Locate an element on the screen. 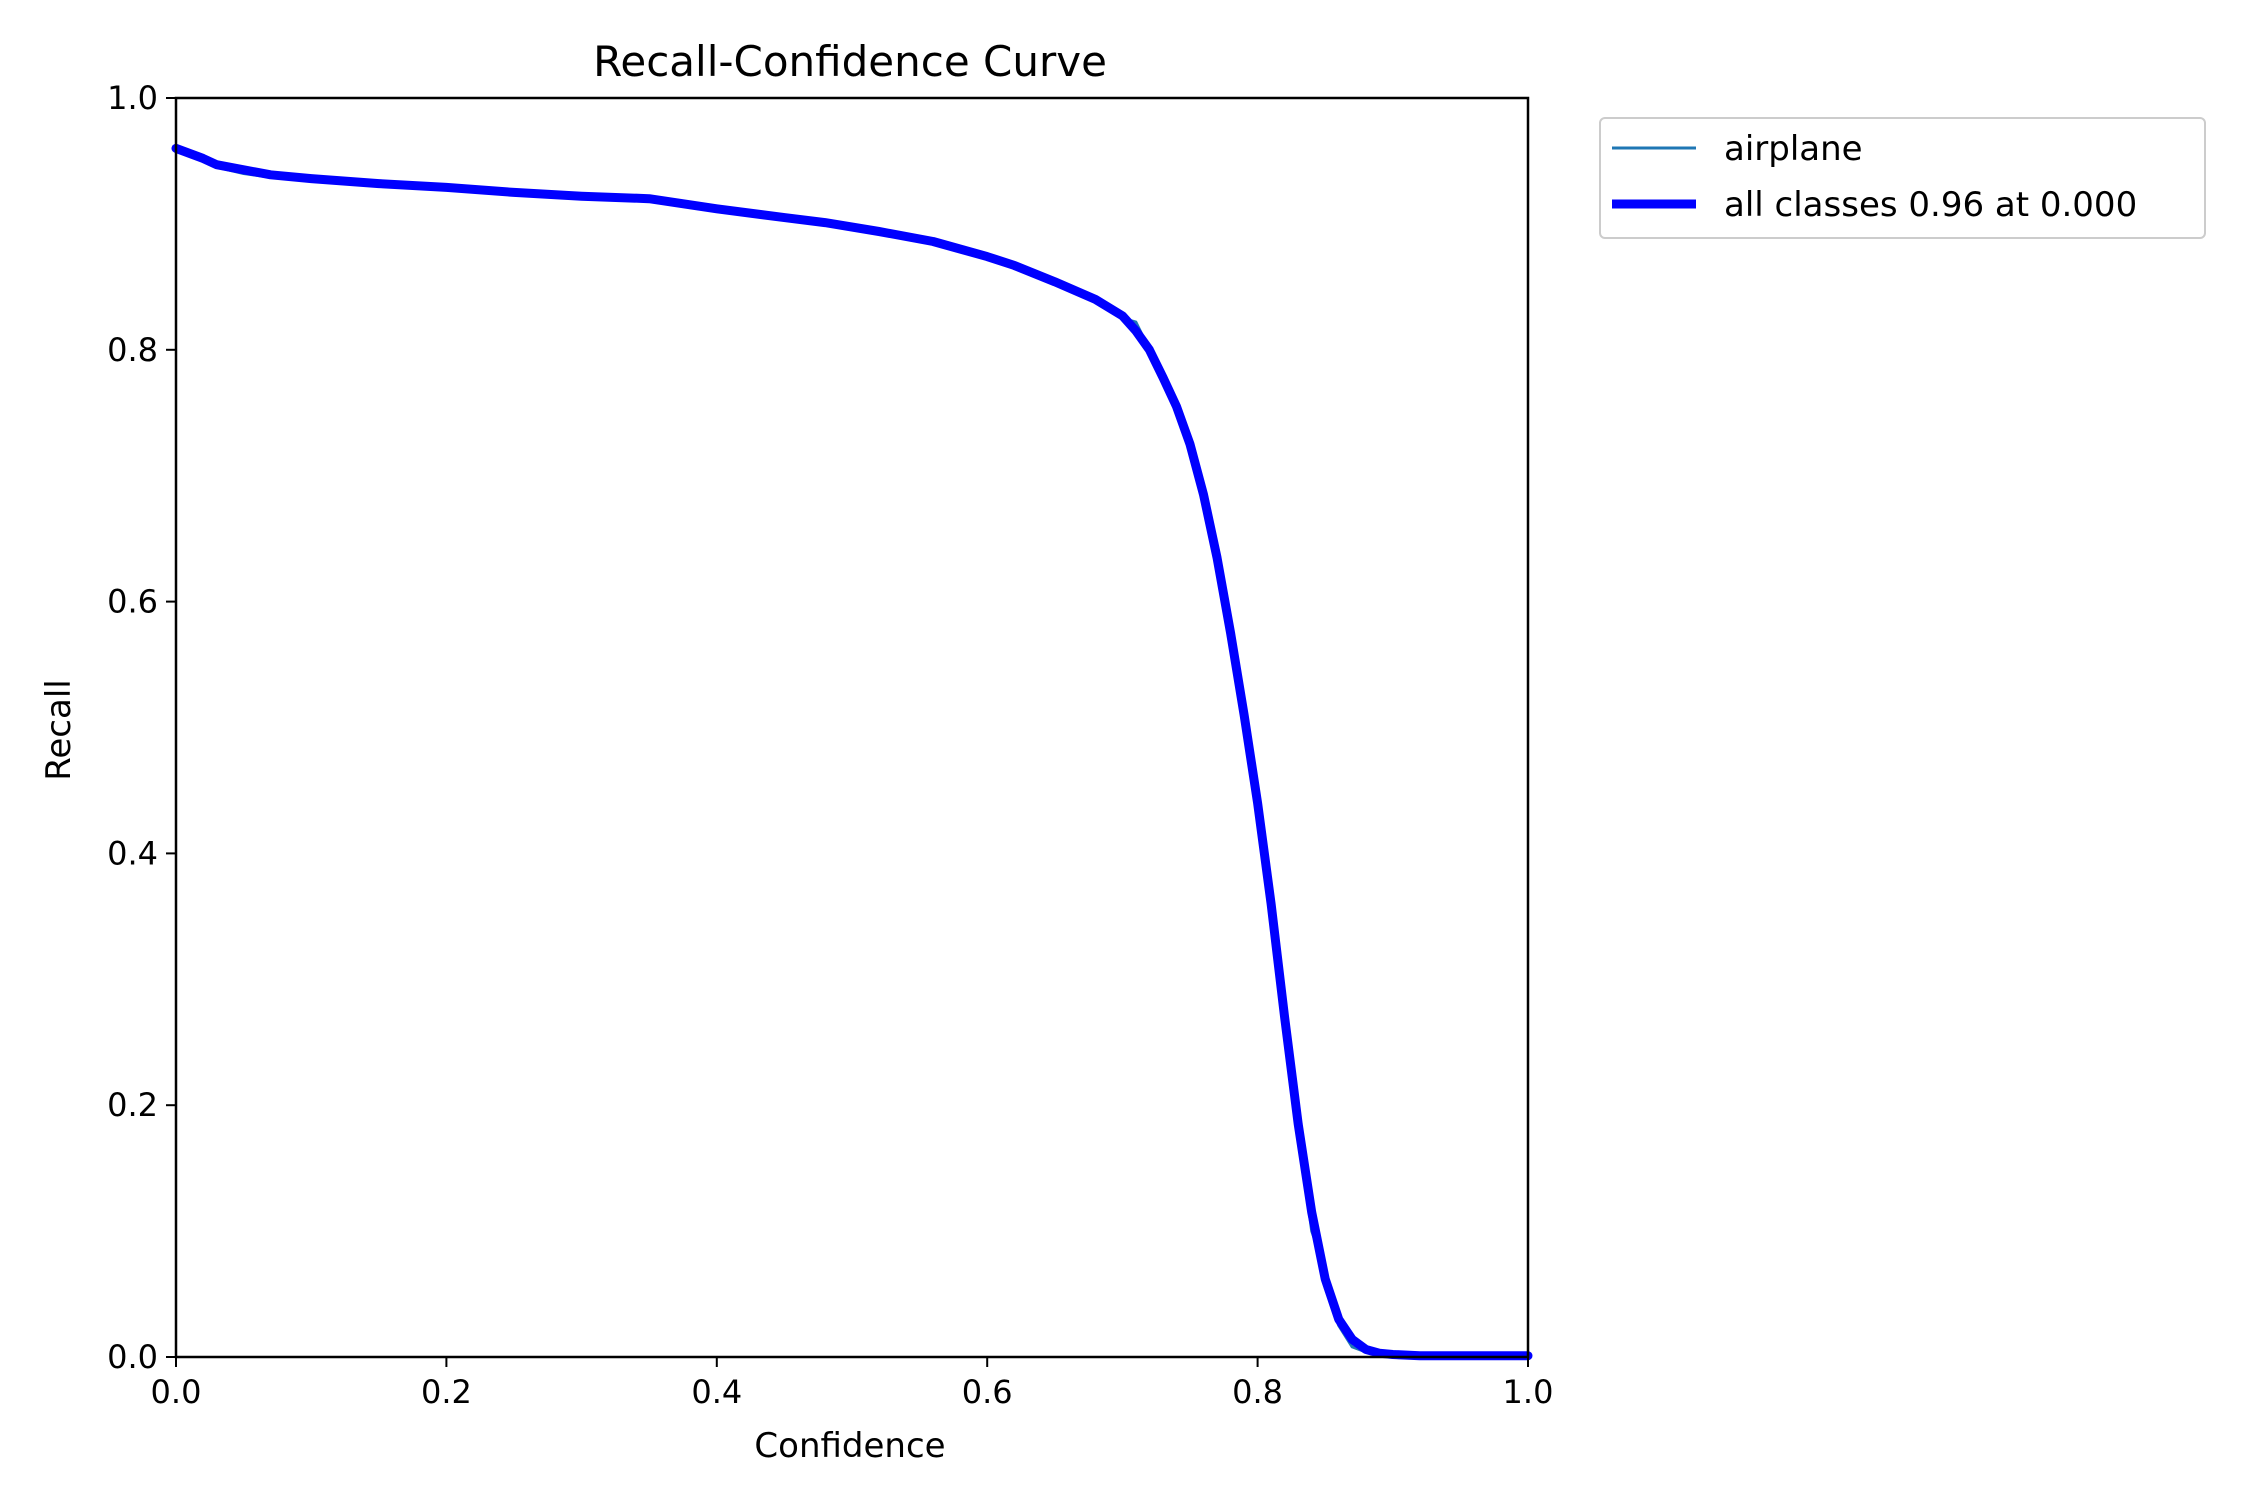 The height and width of the screenshot is (1500, 2250). x-tick-label: 0.4 is located at coordinates (716, 1392).